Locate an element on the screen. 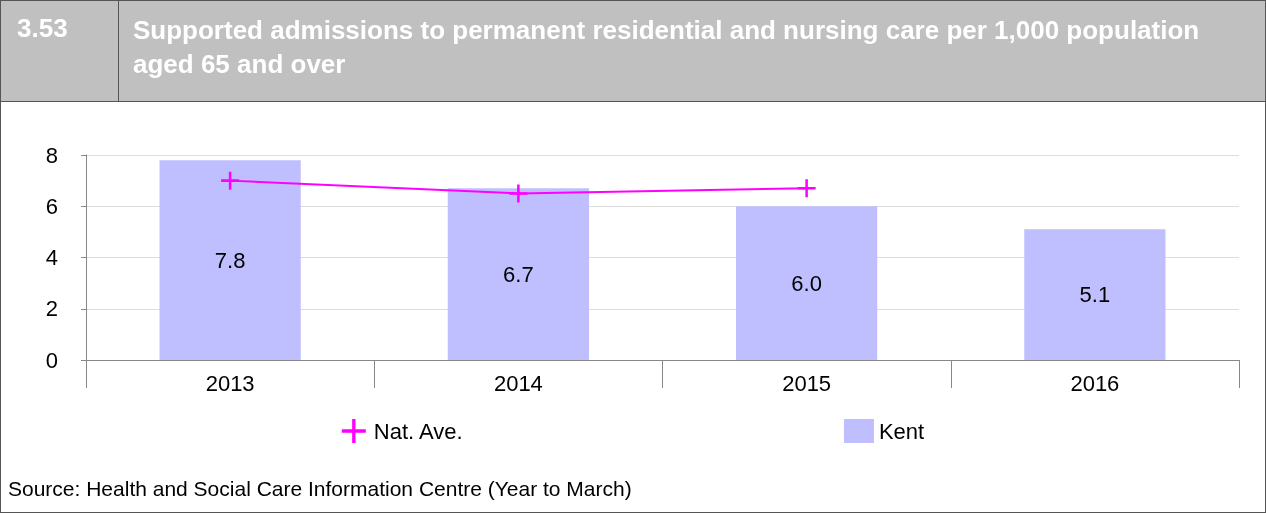 The width and height of the screenshot is (1266, 513). data-label: 5.1 is located at coordinates (1095, 295).